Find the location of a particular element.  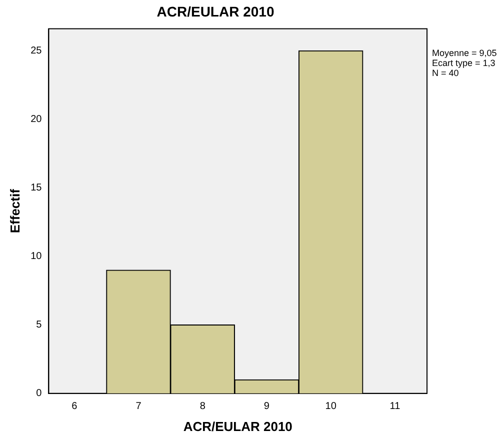

y-tick-label: 25 is located at coordinates (36, 50).